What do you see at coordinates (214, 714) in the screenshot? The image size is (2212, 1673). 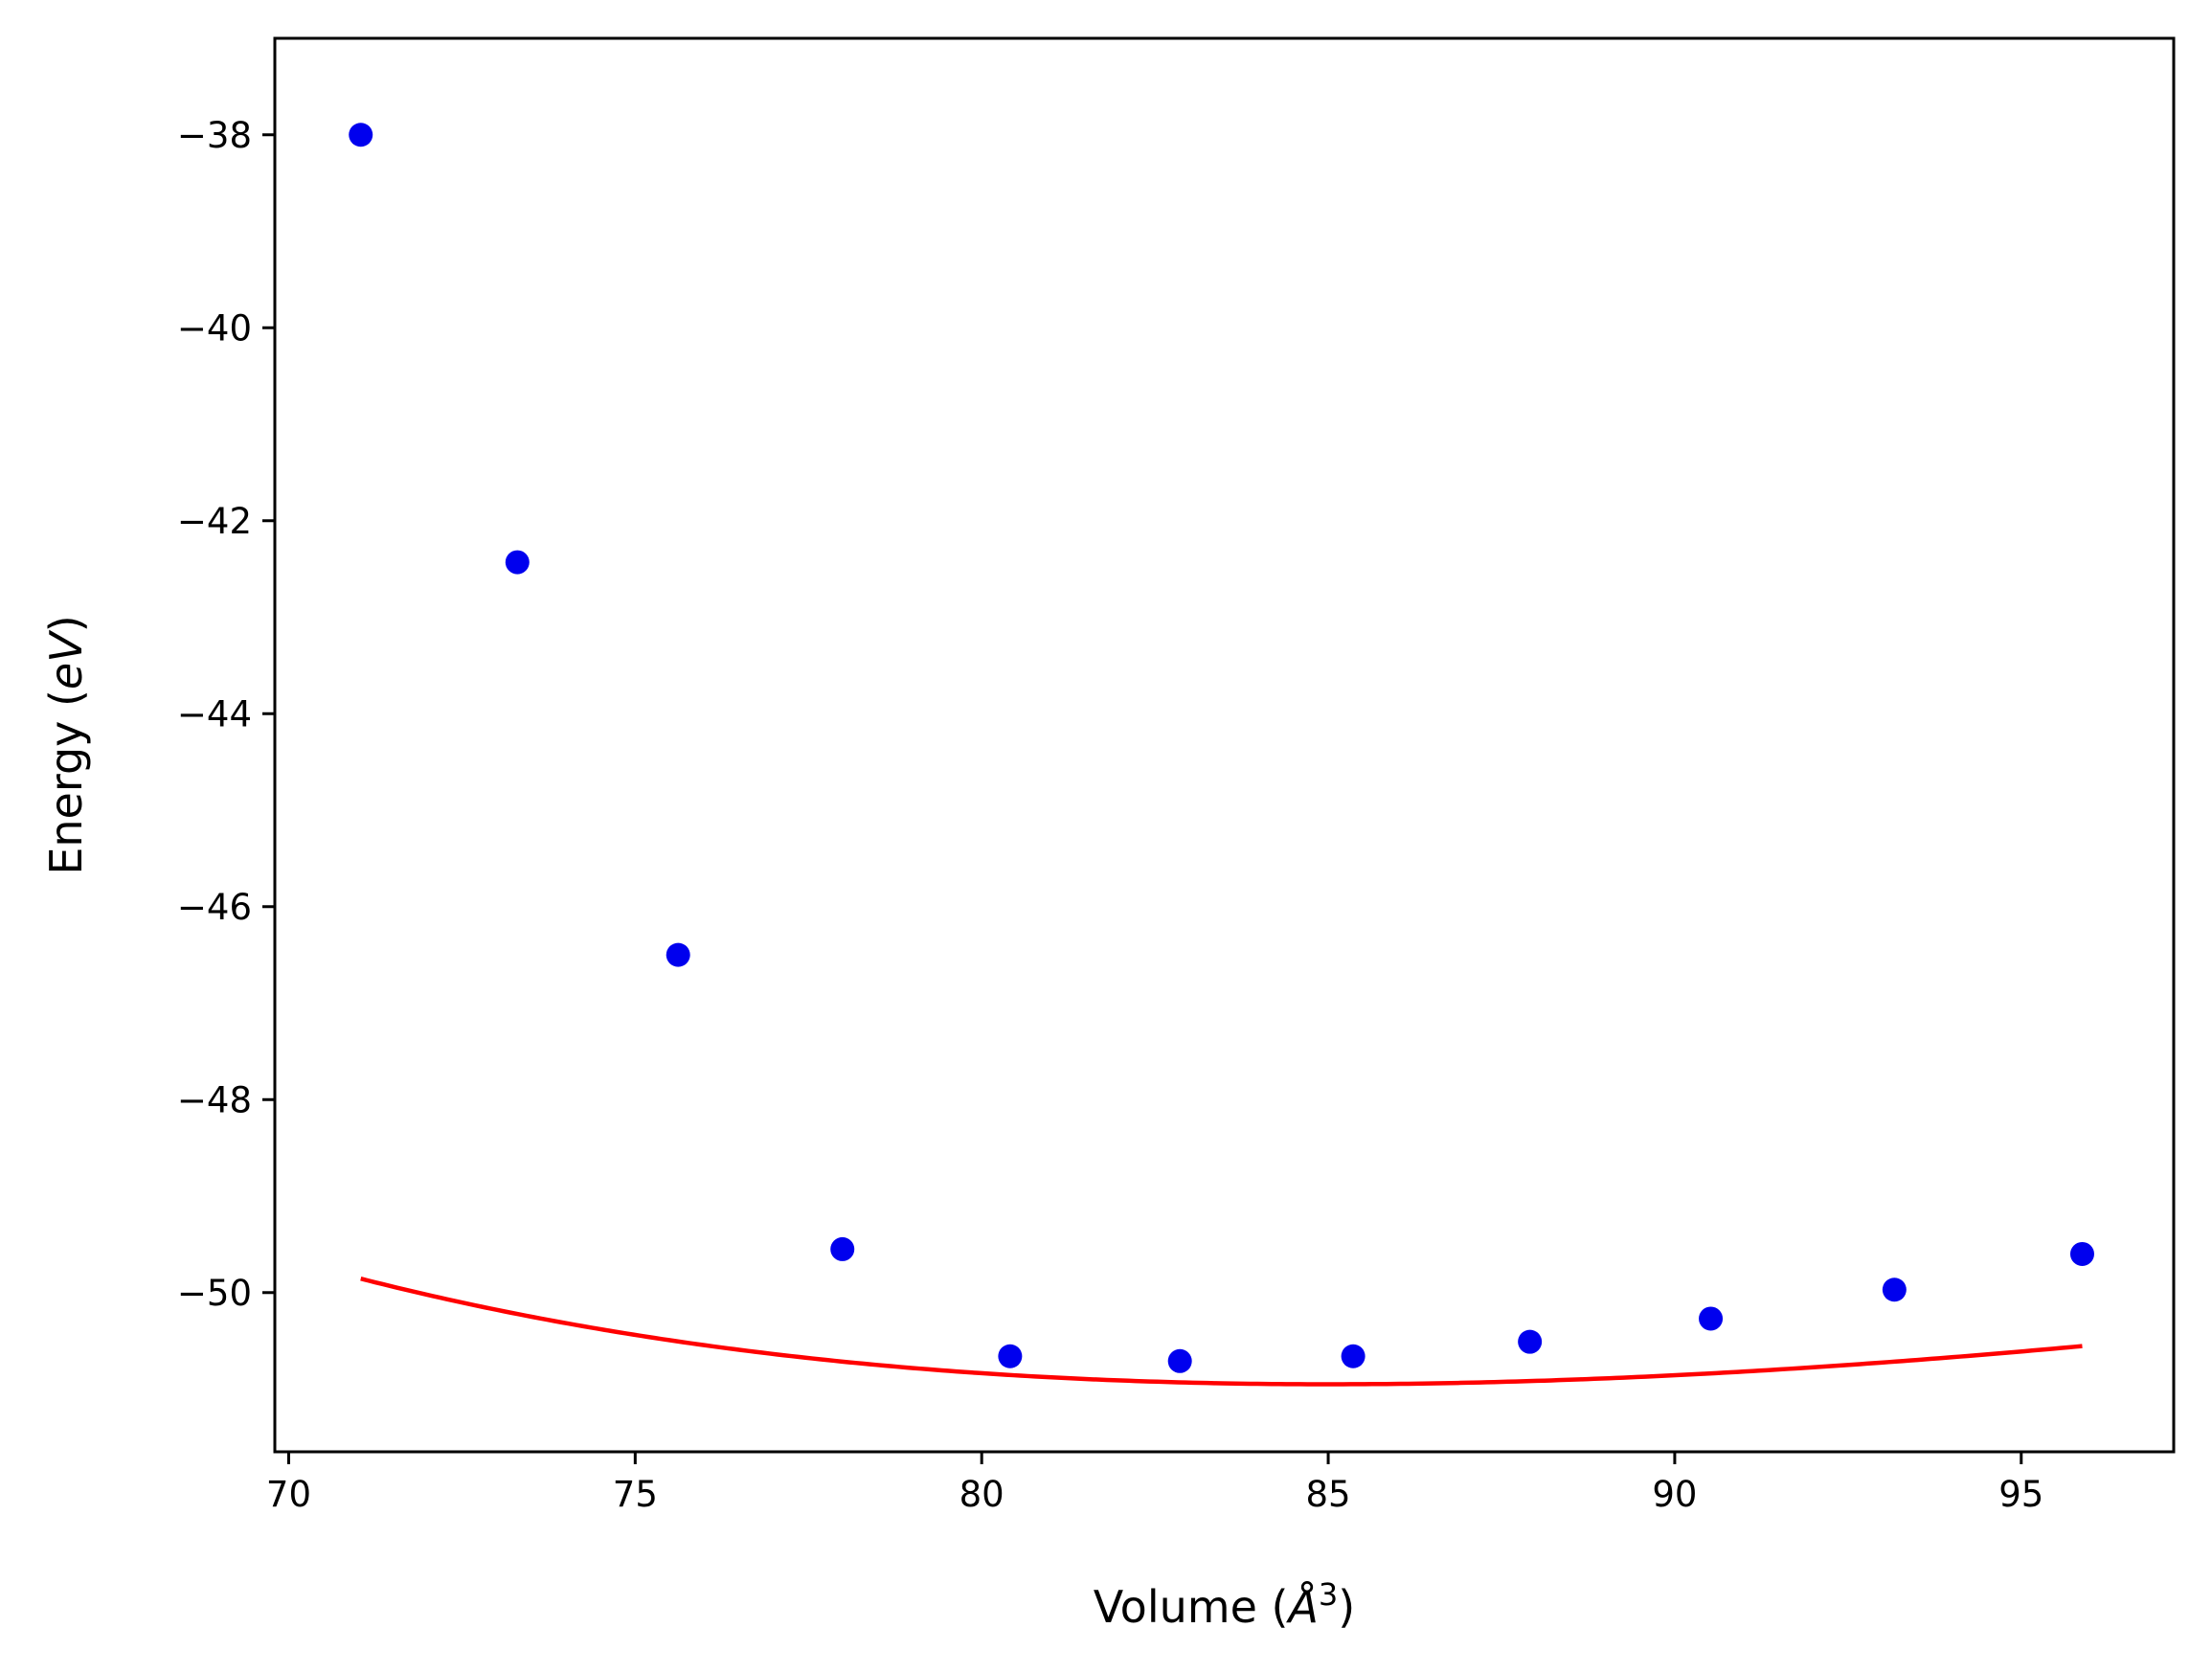 I see `y-tick-label: −44` at bounding box center [214, 714].